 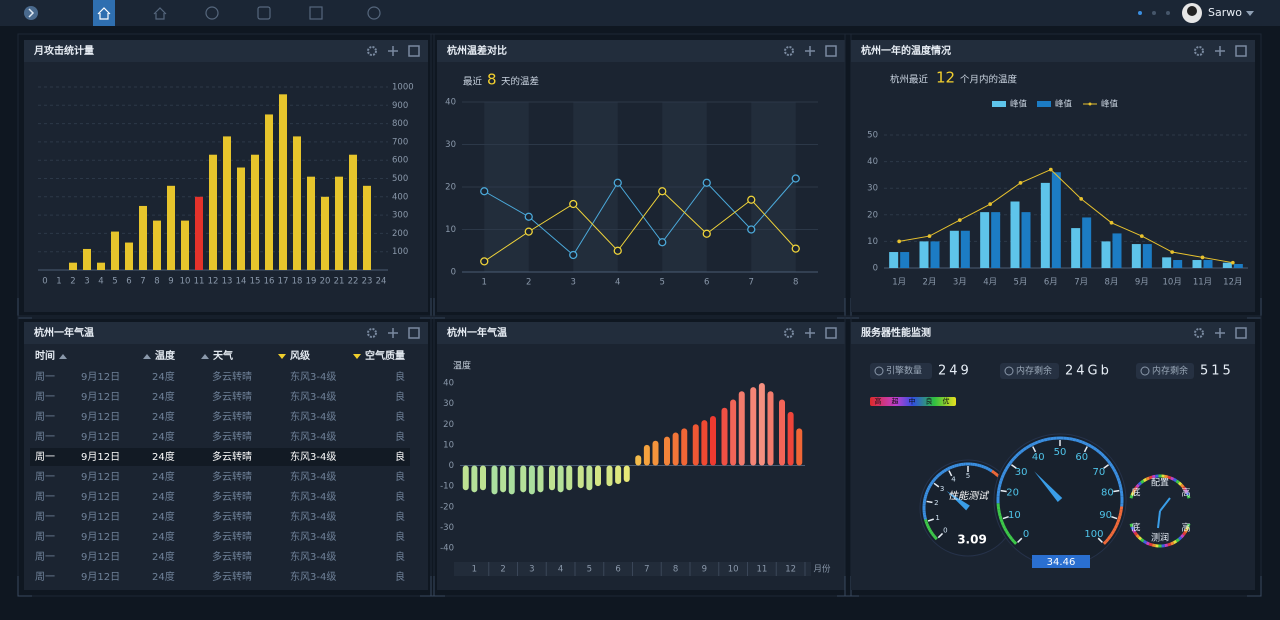 What do you see at coordinates (1021, 472) in the screenshot?
I see `gauge-tick-label: 30` at bounding box center [1021, 472].